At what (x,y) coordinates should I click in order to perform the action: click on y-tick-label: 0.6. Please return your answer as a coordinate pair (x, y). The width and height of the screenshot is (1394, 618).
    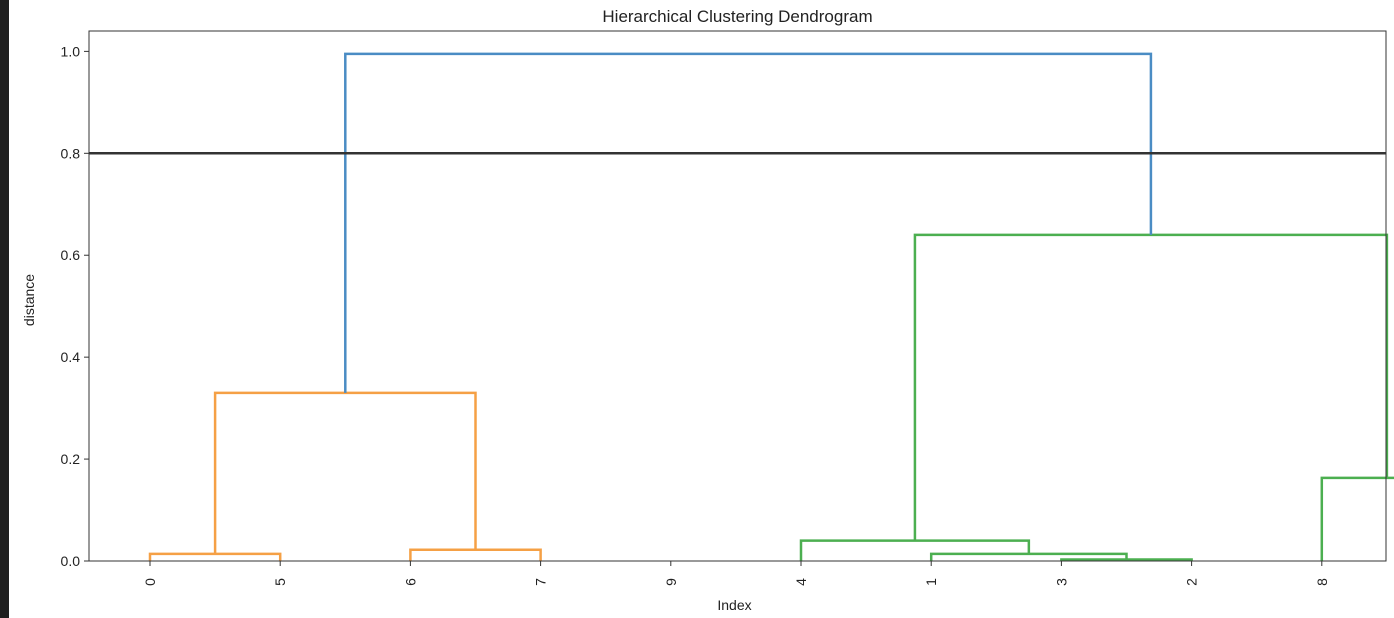
    Looking at the image, I should click on (71, 255).